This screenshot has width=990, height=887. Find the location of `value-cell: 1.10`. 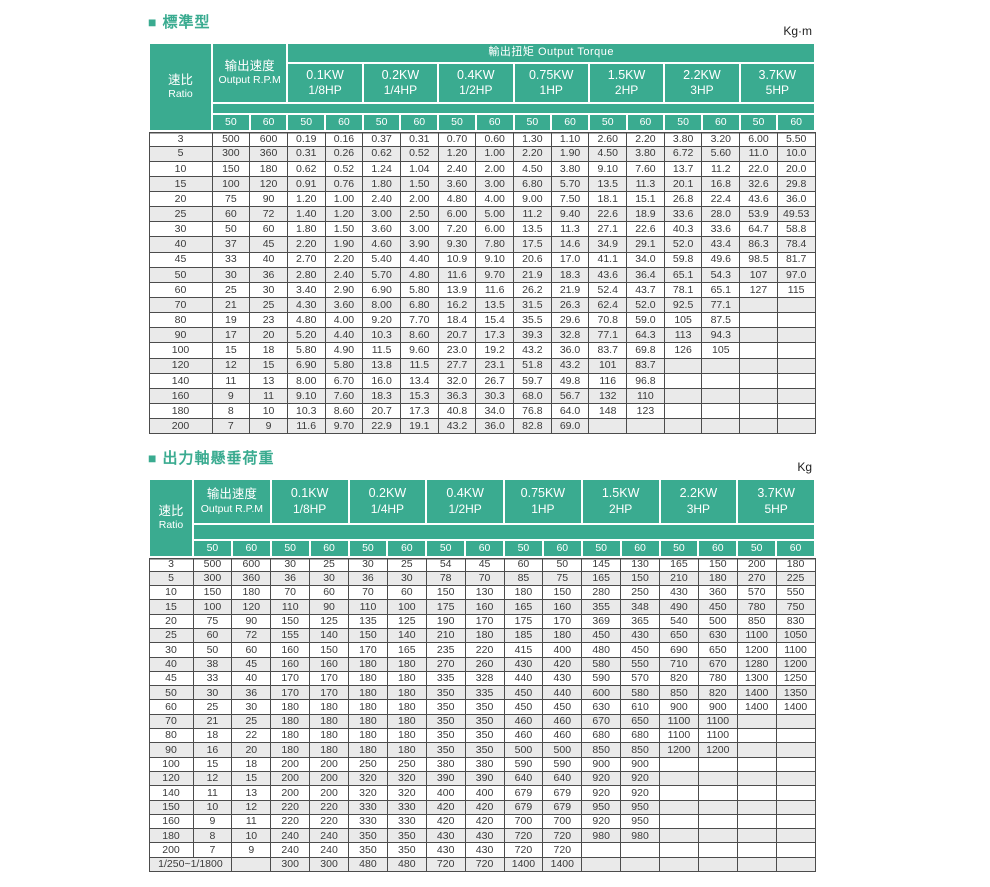

value-cell: 1.10 is located at coordinates (570, 138).